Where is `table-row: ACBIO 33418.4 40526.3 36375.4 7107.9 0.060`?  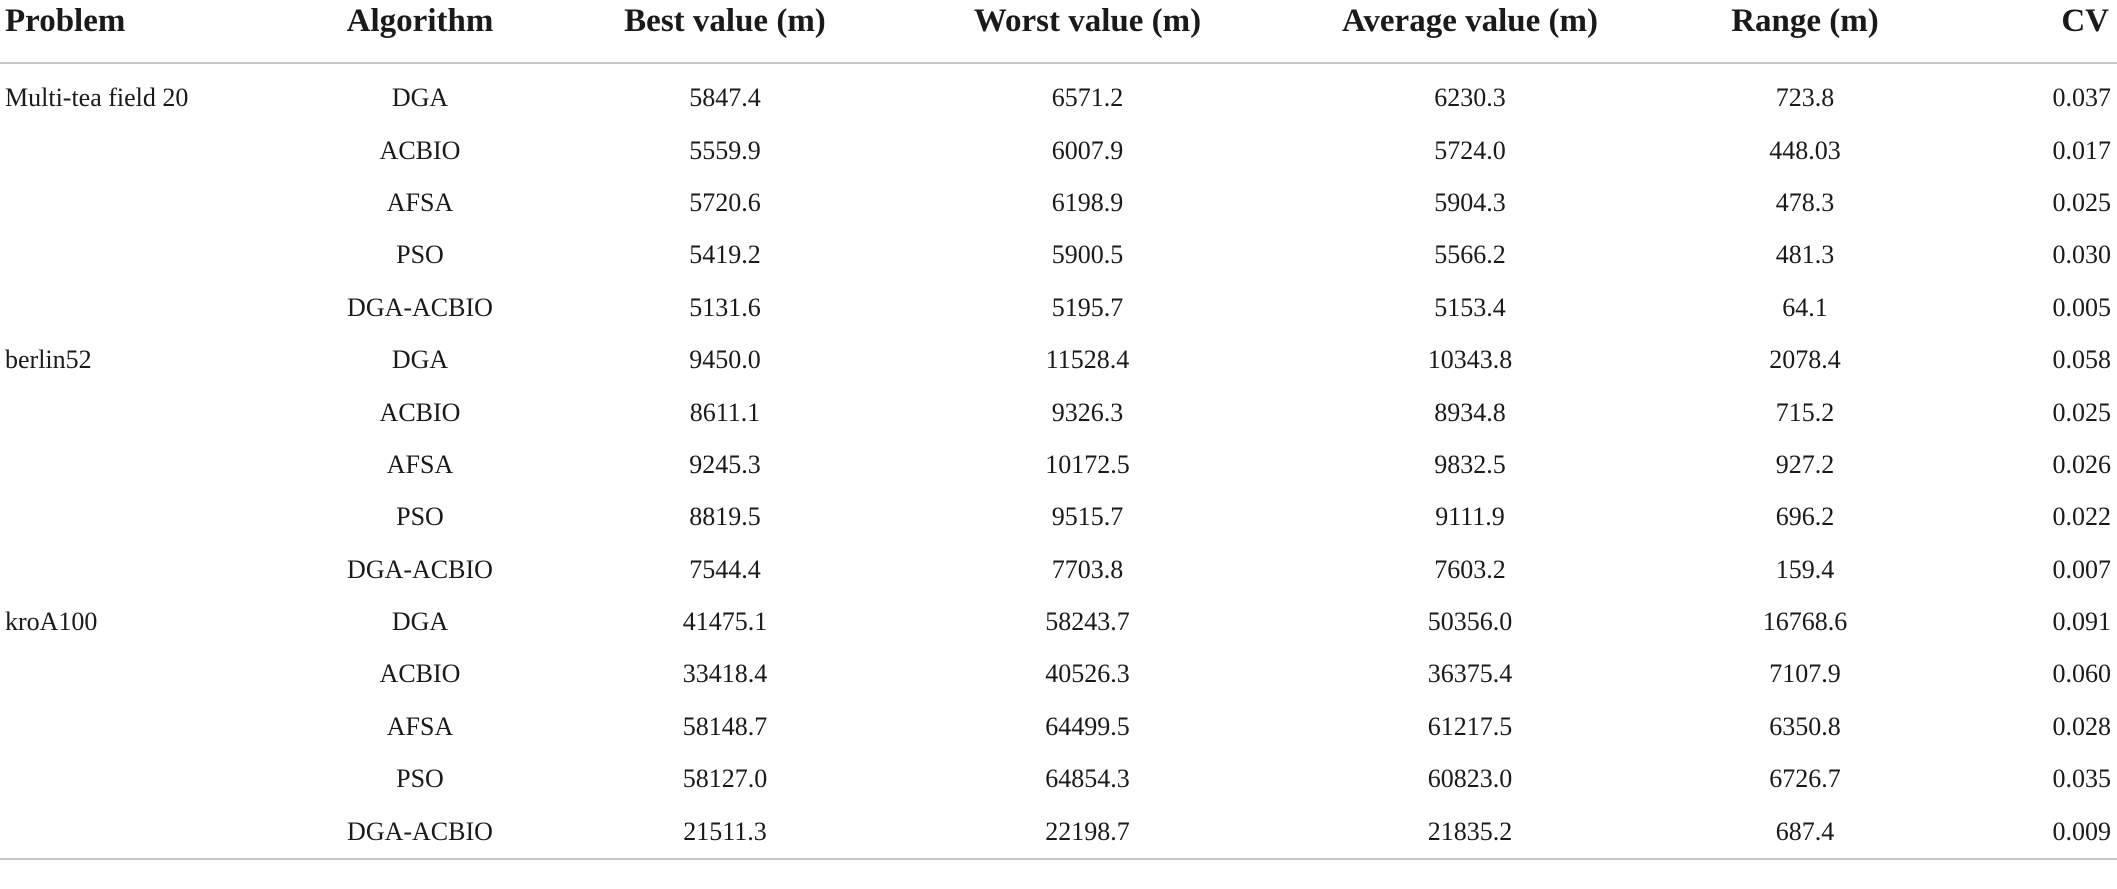 table-row: ACBIO 33418.4 40526.3 36375.4 7107.9 0.060 is located at coordinates (1058, 674).